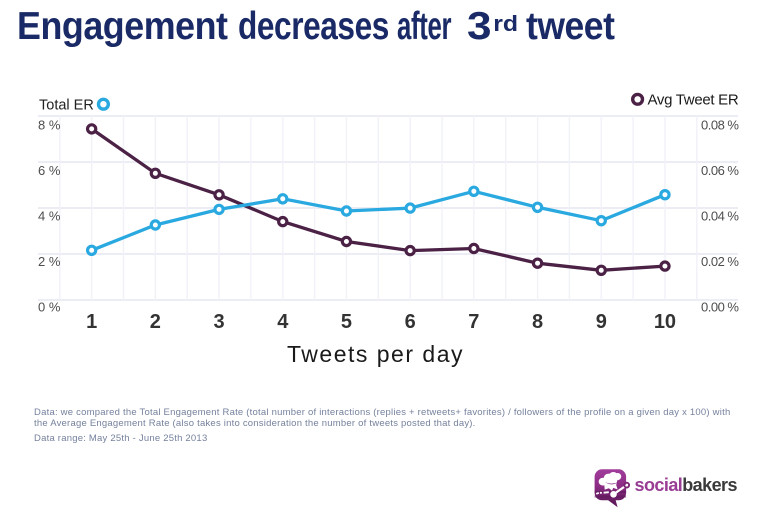 The height and width of the screenshot is (519, 761). What do you see at coordinates (410, 322) in the screenshot?
I see `svg-text: 6` at bounding box center [410, 322].